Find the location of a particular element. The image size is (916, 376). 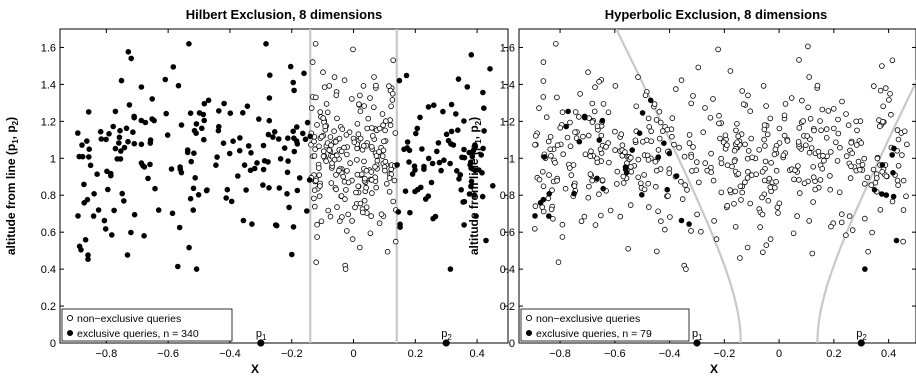

y-tick-label: 1.4 is located at coordinates (48, 85).